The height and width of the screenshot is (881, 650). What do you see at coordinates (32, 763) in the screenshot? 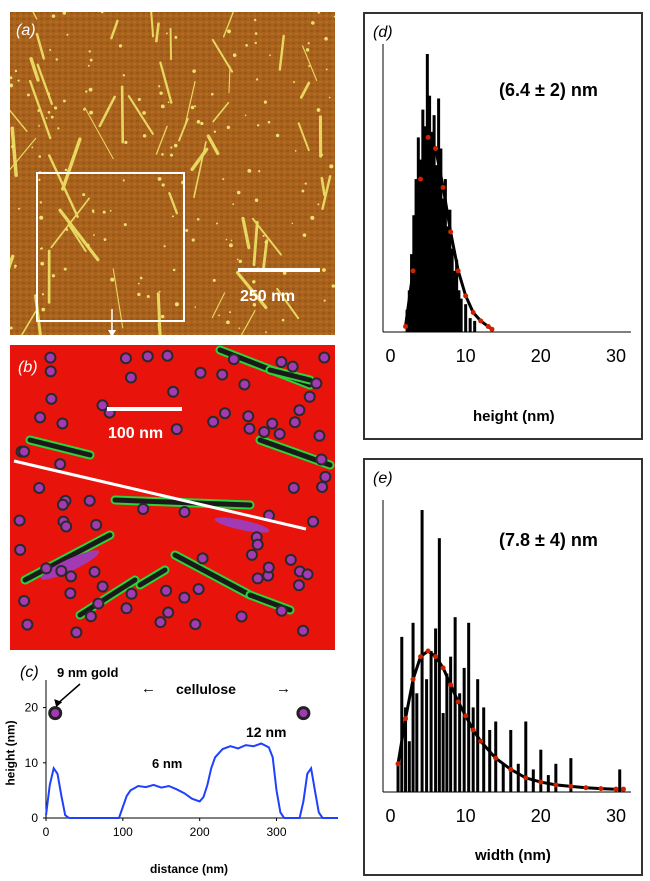
I see `y-tick-label: 10` at bounding box center [32, 763].